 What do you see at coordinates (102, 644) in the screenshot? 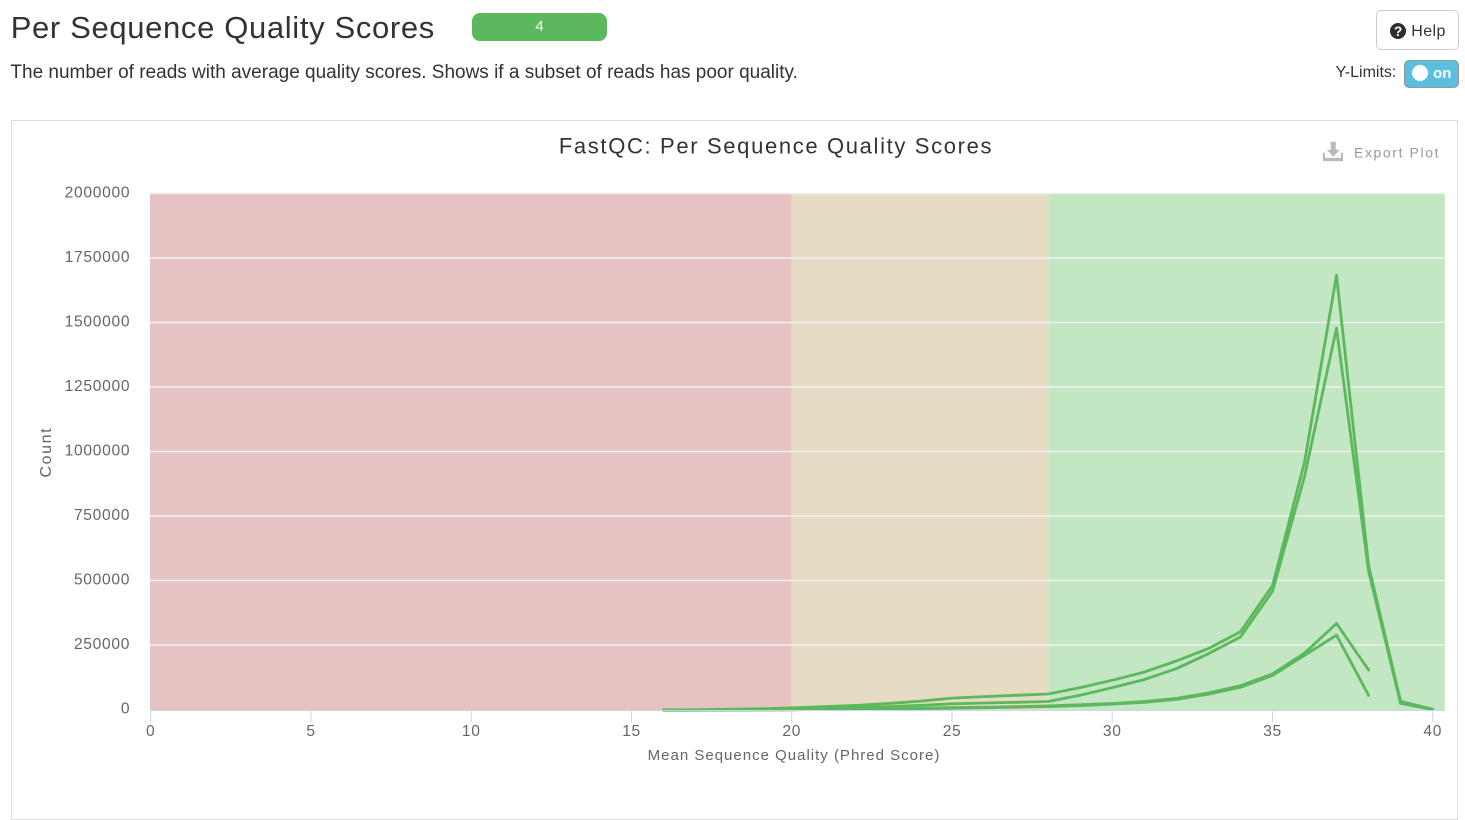
I see `svg-text: 250000` at bounding box center [102, 644].